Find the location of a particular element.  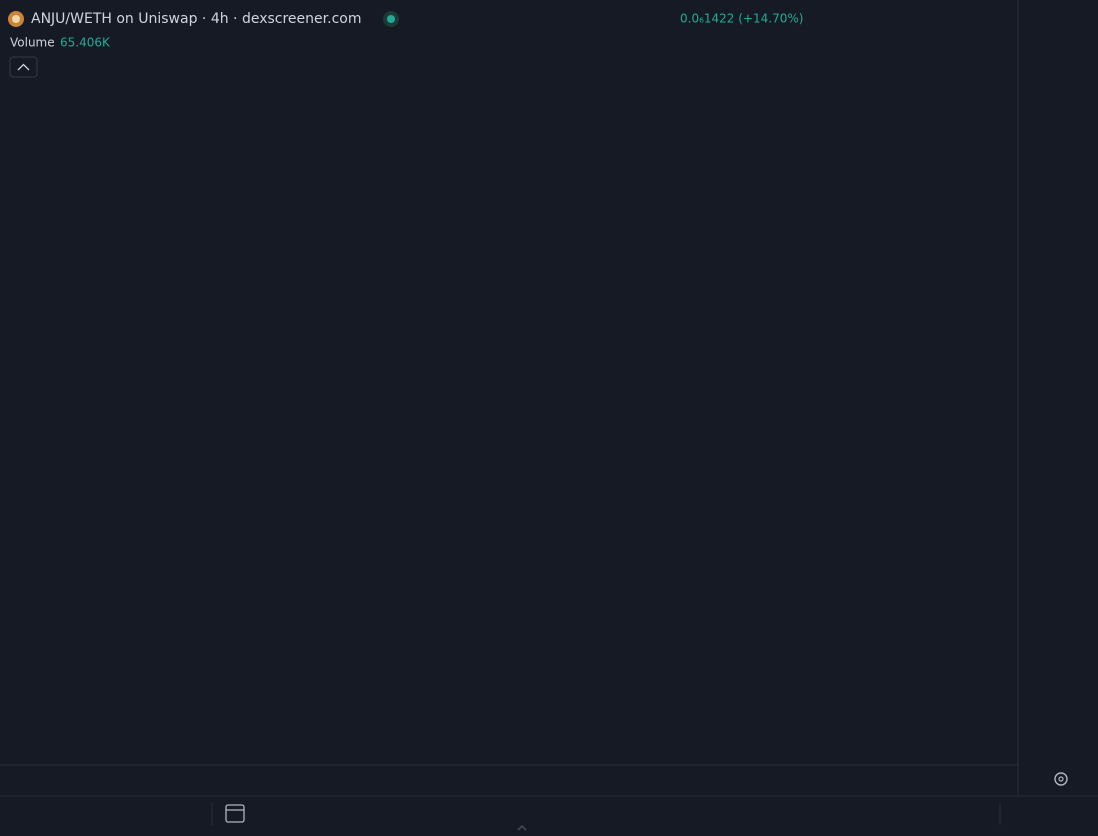

collapse-button is located at coordinates (23, 67).